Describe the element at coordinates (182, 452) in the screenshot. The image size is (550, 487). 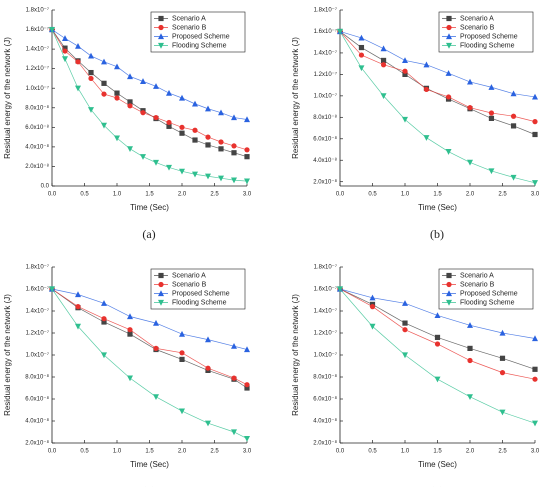
I see `x-tick-label: 2.0` at that location.